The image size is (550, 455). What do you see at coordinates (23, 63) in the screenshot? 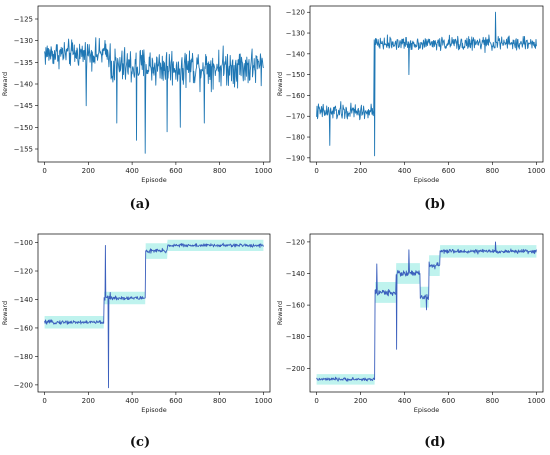
I see `y-tick-label: −135` at bounding box center [23, 63].